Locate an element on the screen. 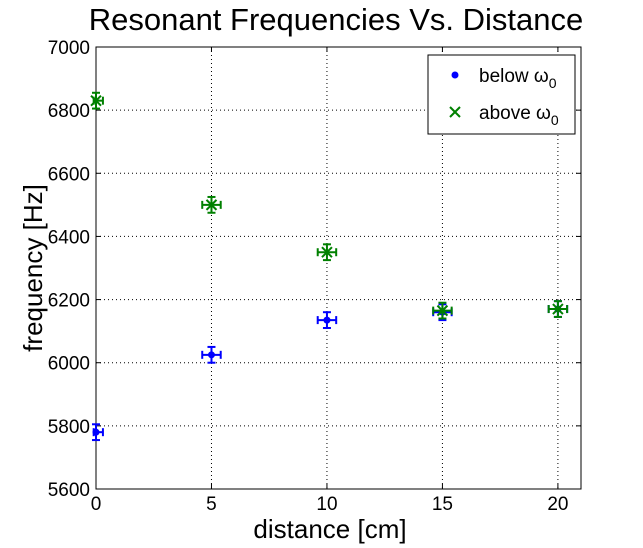  y-tick-label: 6200 is located at coordinates (69, 301).